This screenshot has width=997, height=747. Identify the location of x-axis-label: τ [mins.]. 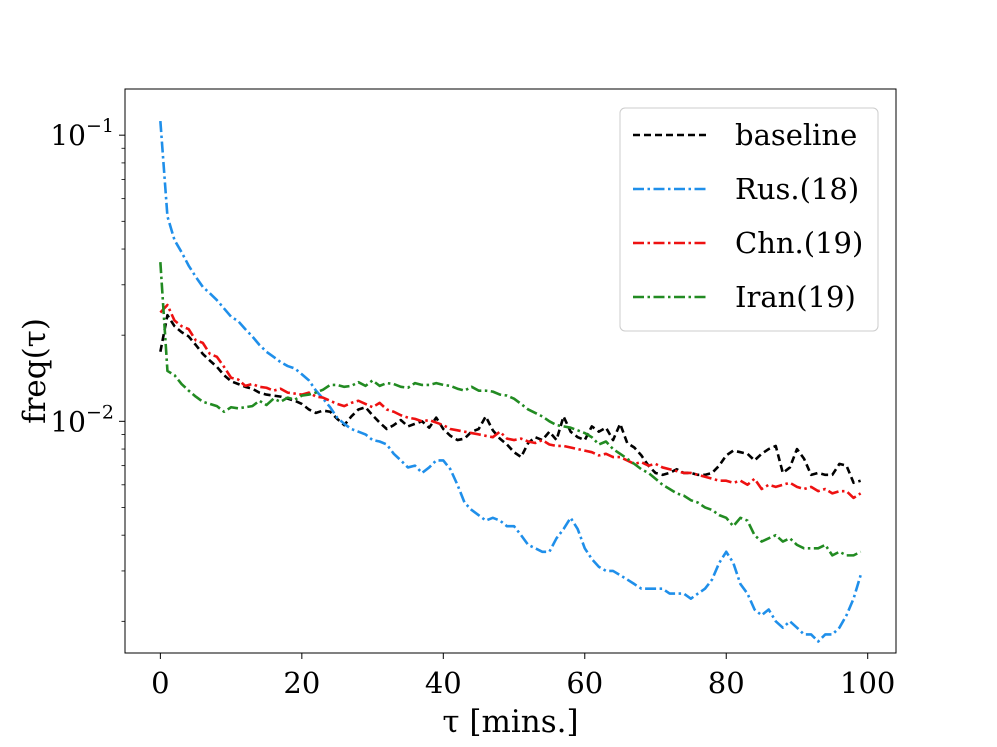
(510, 722).